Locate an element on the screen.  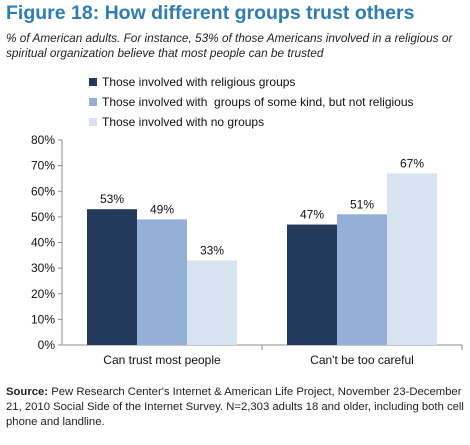
y-tick-label-20: 20% is located at coordinates (43, 294).